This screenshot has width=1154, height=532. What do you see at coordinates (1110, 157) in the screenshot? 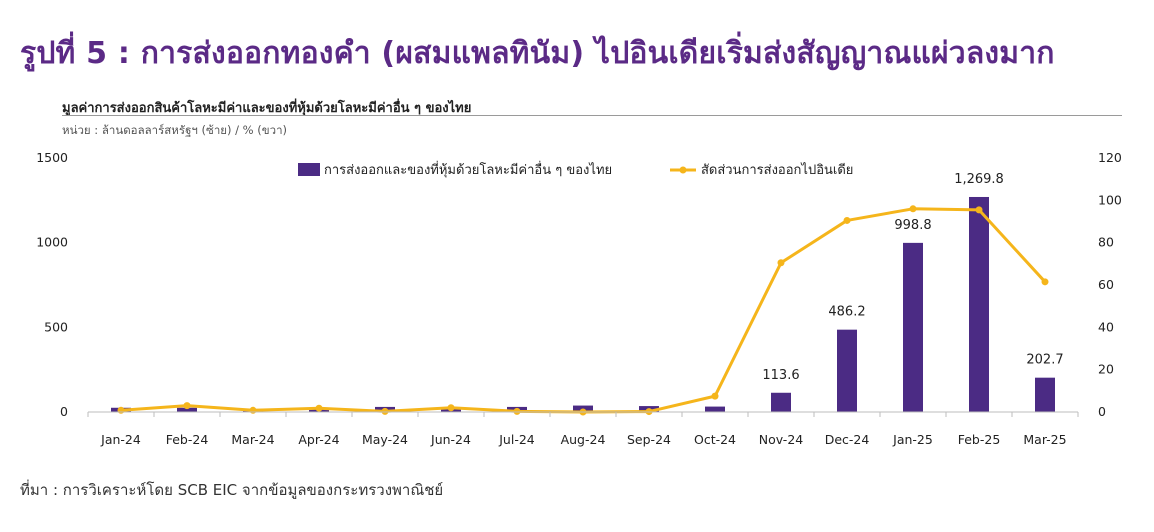
I see `right-axis-tick-label: 120` at bounding box center [1110, 157].